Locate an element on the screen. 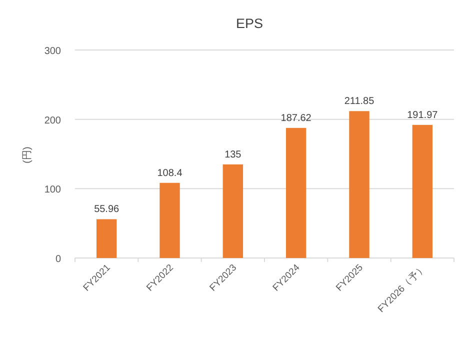  data-label: 187.62 is located at coordinates (296, 118).